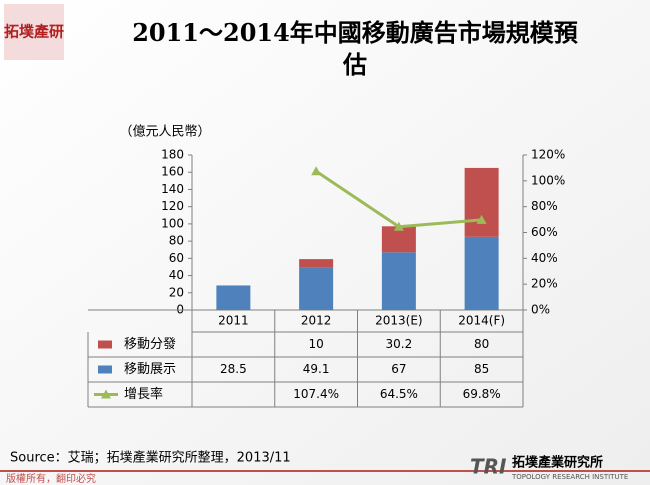 The image size is (650, 485). What do you see at coordinates (316, 394) in the screenshot?
I see `table-value: 107.4%` at bounding box center [316, 394].